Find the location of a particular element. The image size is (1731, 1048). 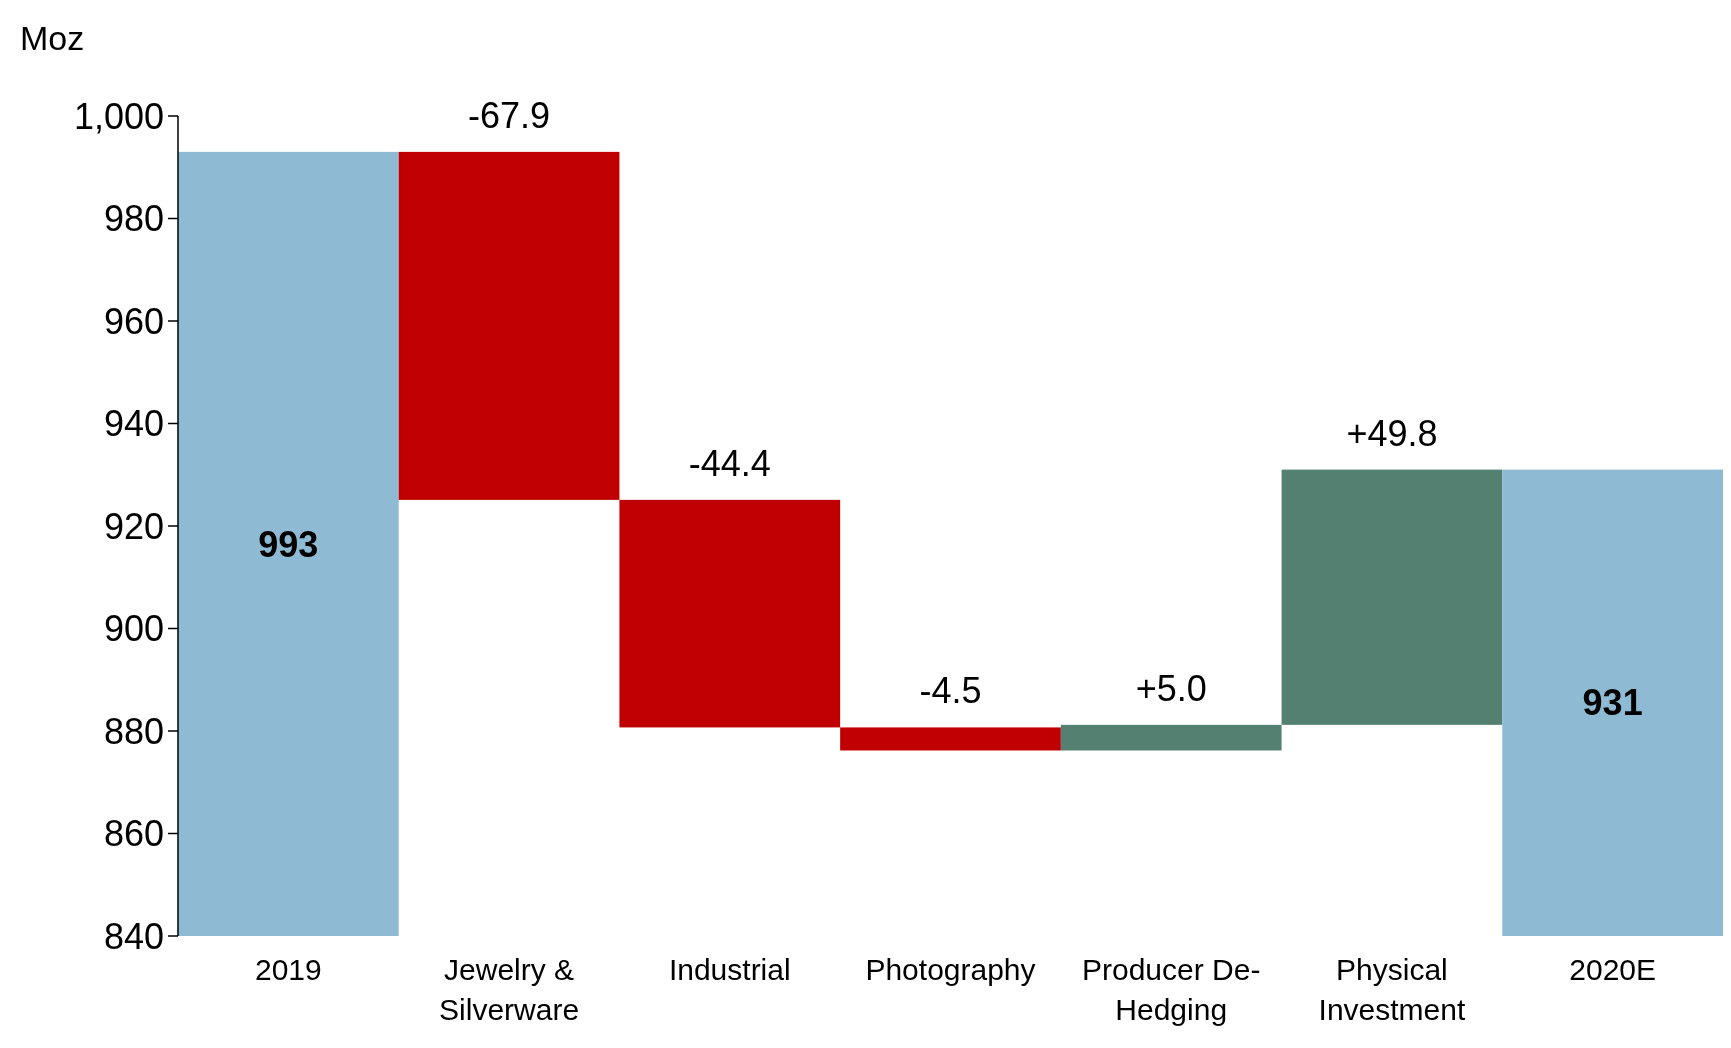

y-tick-label: 860 is located at coordinates (133, 834).